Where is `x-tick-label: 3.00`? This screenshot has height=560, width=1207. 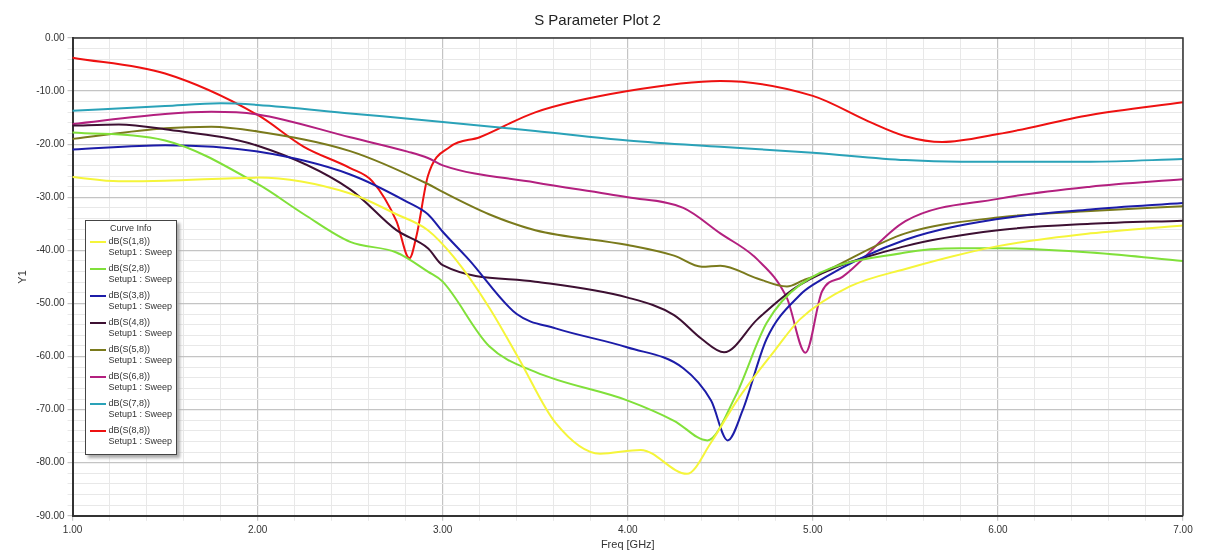 x-tick-label: 3.00 is located at coordinates (442, 529).